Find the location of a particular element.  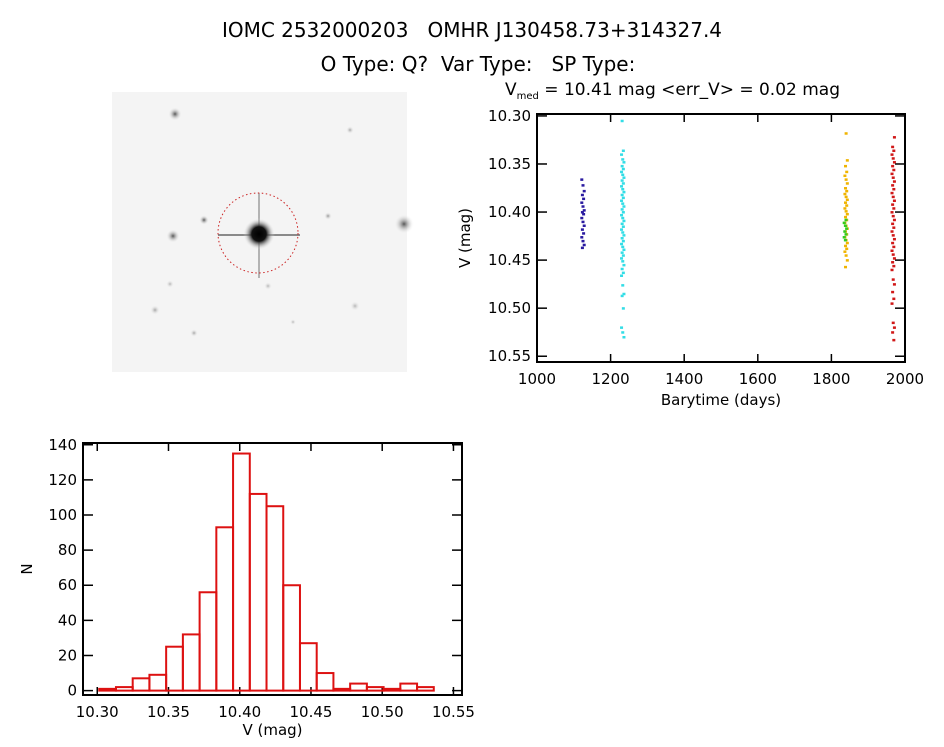

y-tick-label: 0 is located at coordinates (72, 691).